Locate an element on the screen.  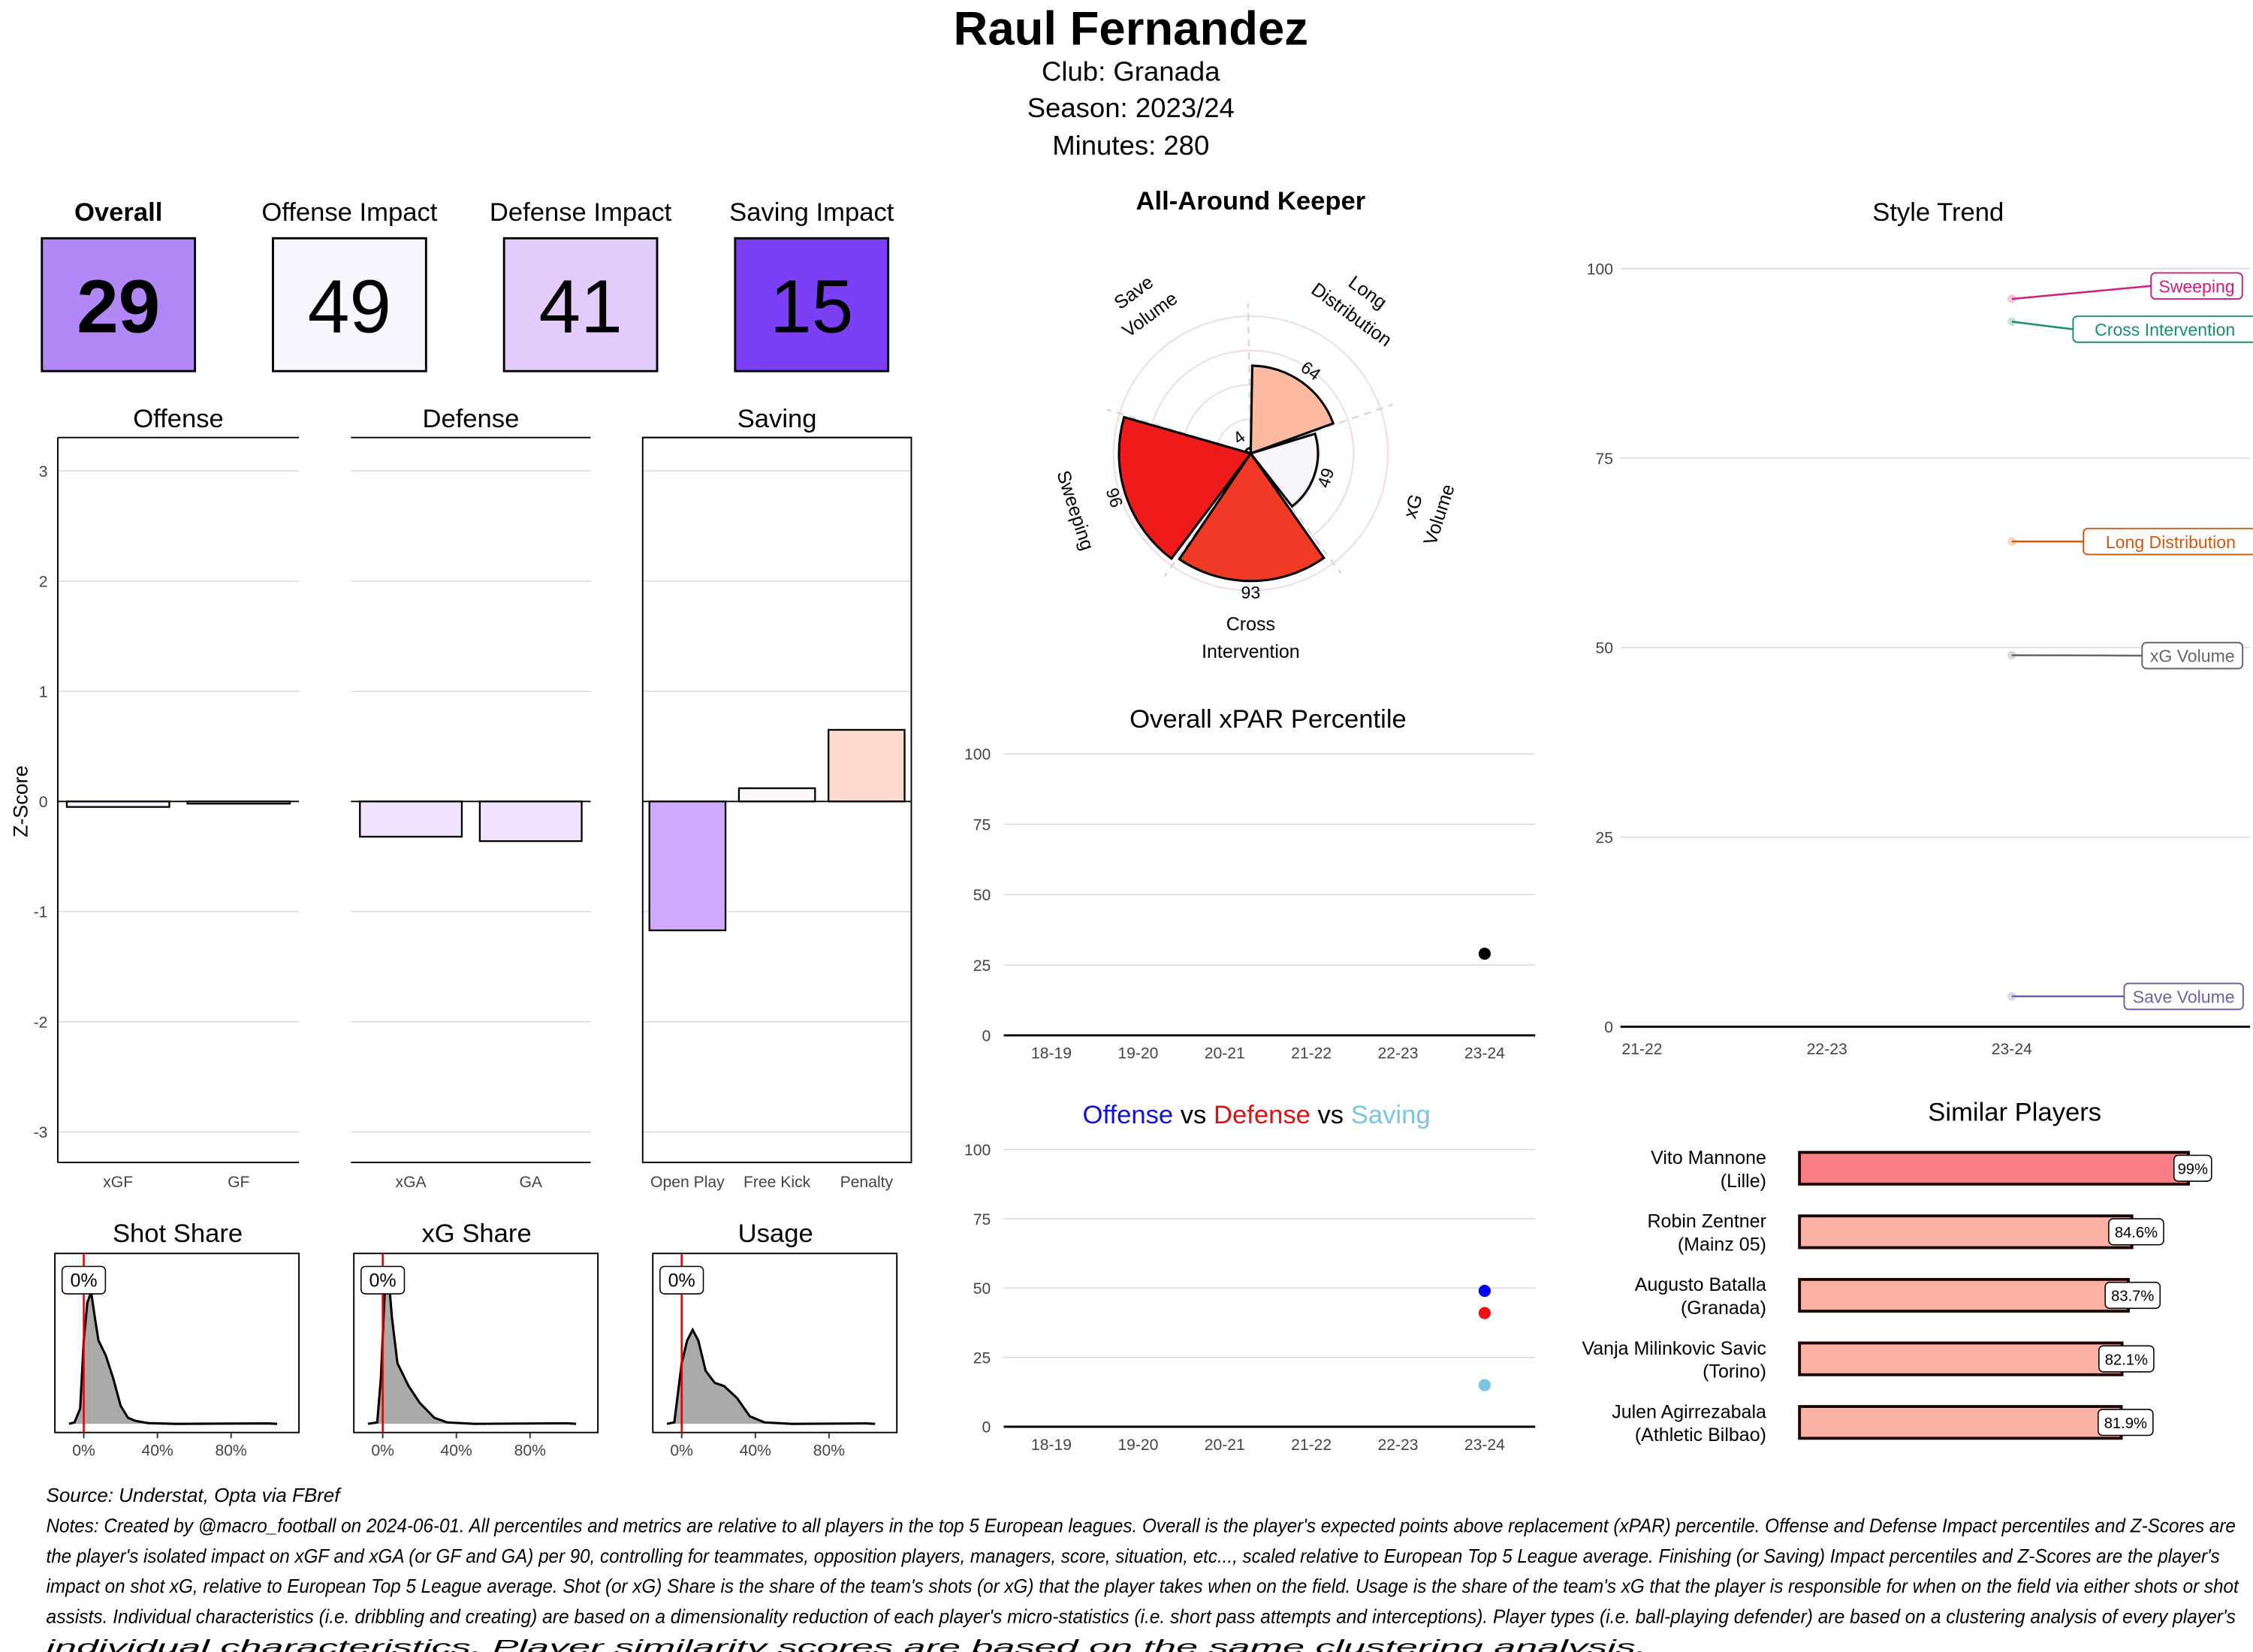
bar-penalty is located at coordinates (867, 765).